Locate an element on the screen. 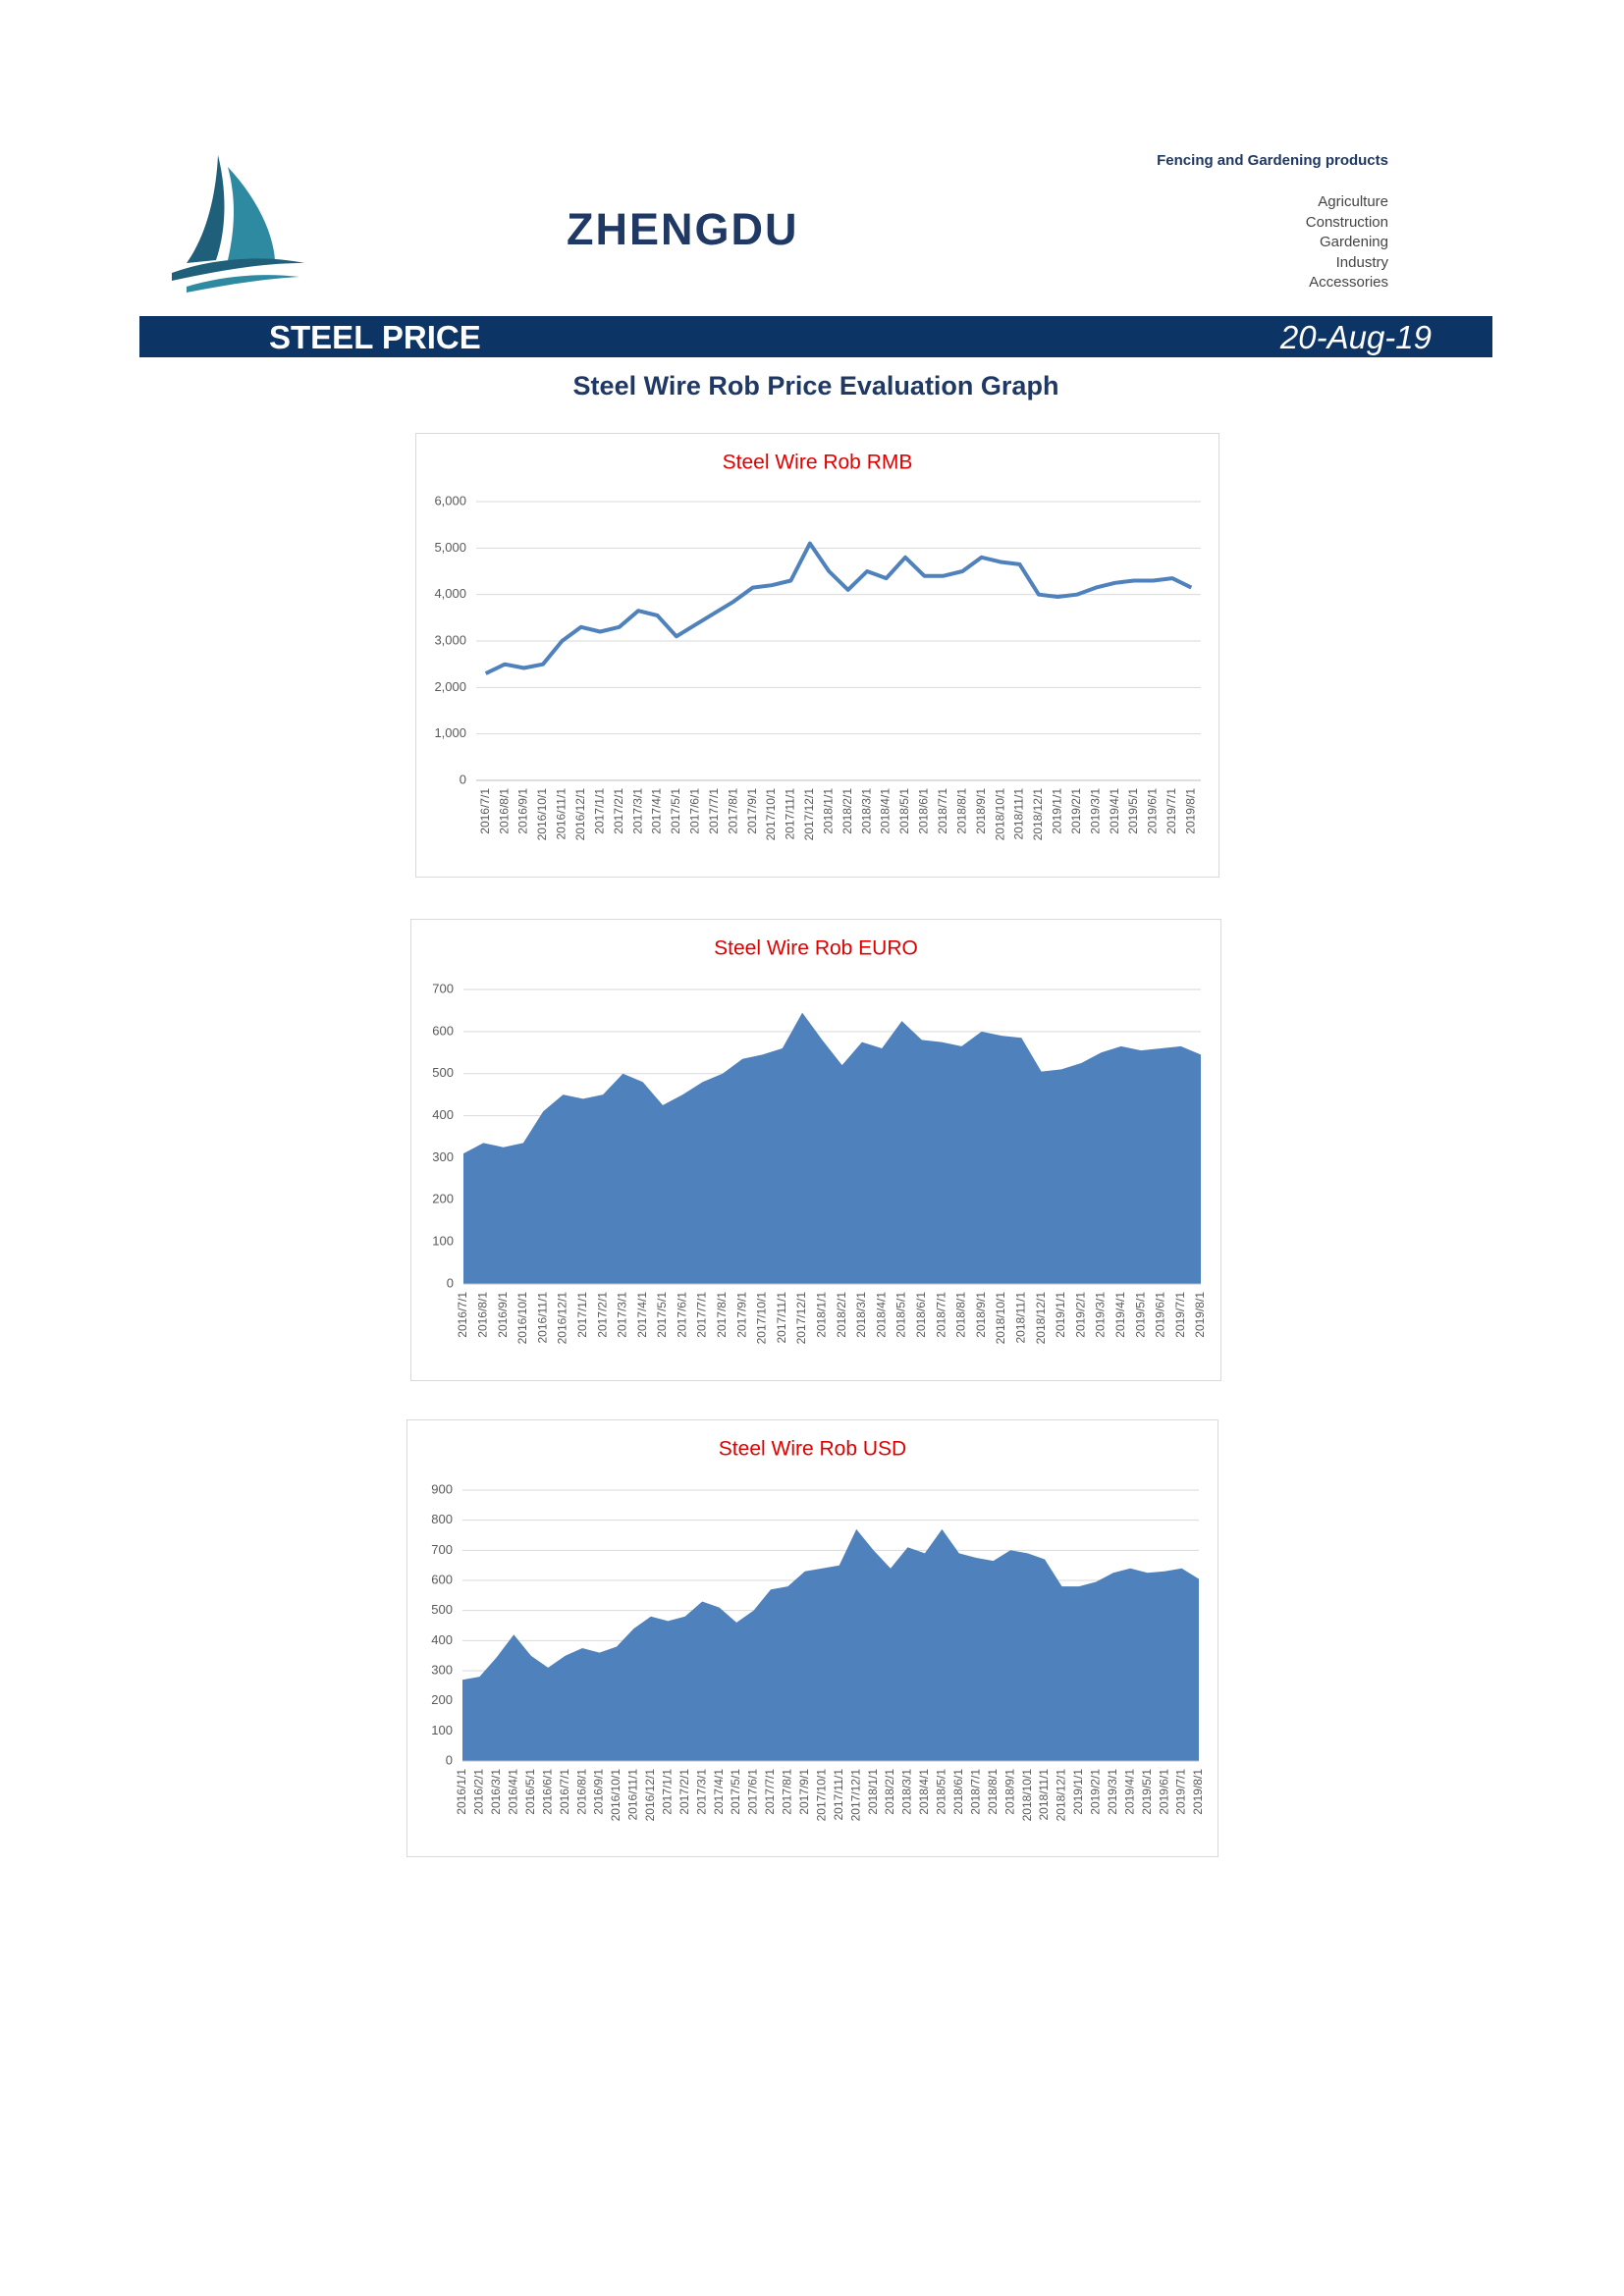 This screenshot has height=2296, width=1624. y-tick-label: 100 is located at coordinates (442, 1730).